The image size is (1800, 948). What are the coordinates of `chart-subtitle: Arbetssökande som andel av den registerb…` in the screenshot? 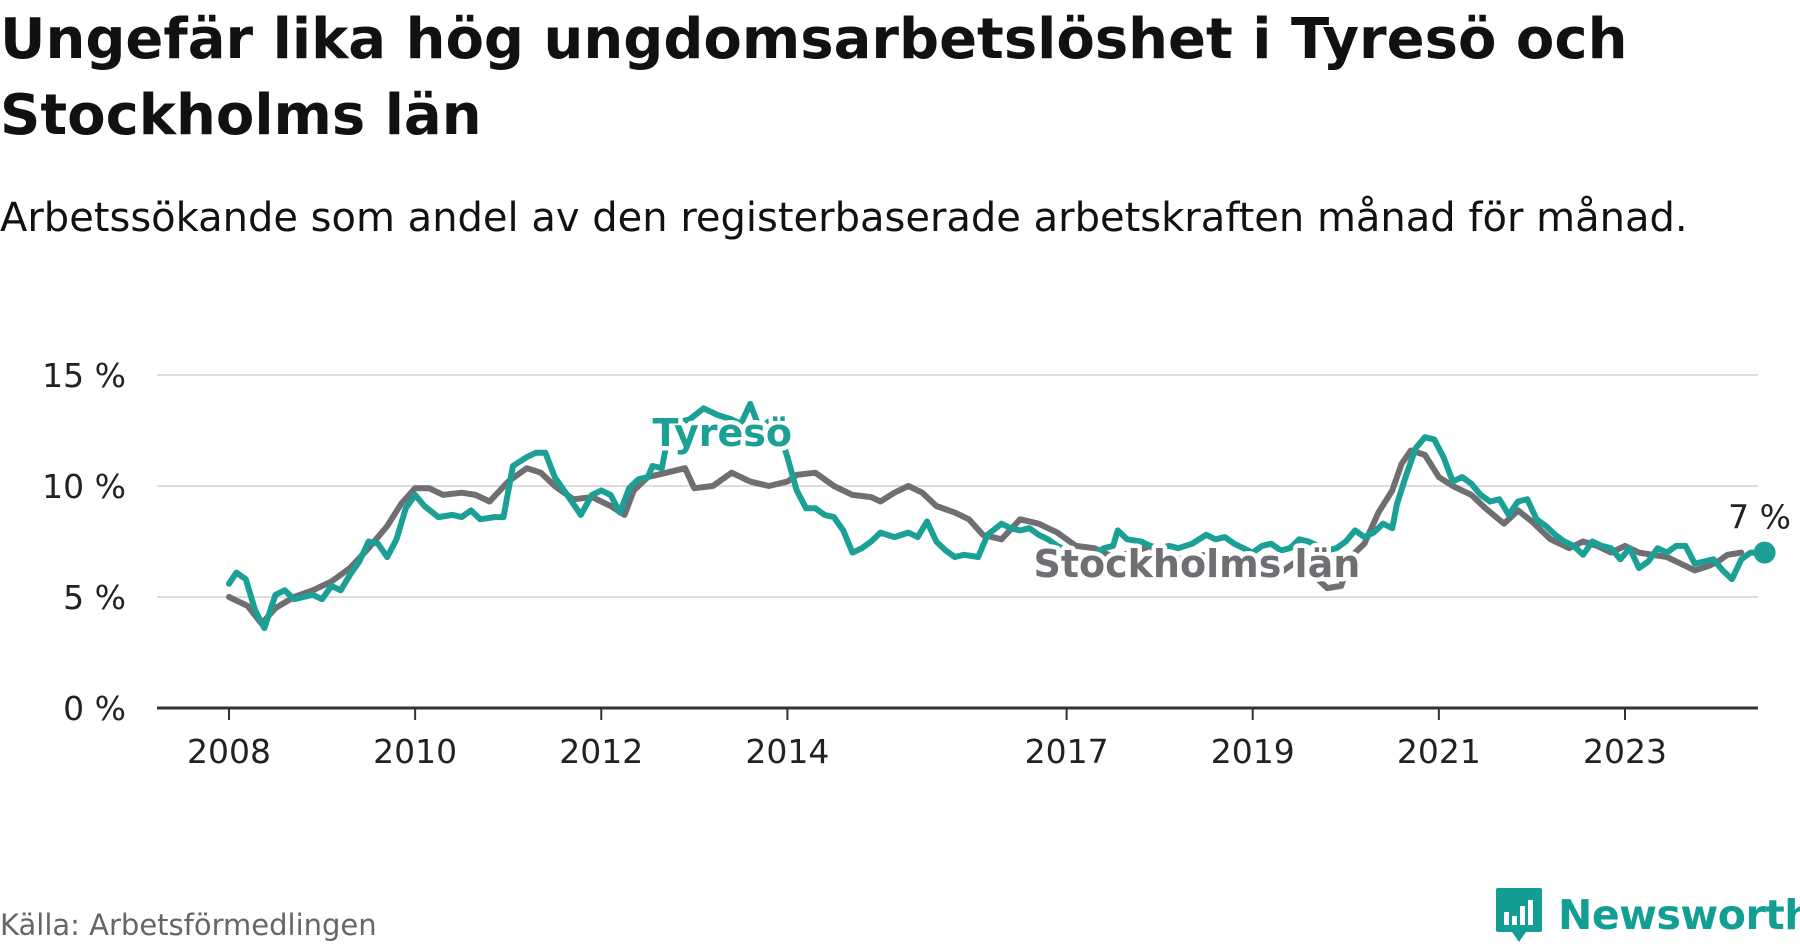 It's located at (844, 218).